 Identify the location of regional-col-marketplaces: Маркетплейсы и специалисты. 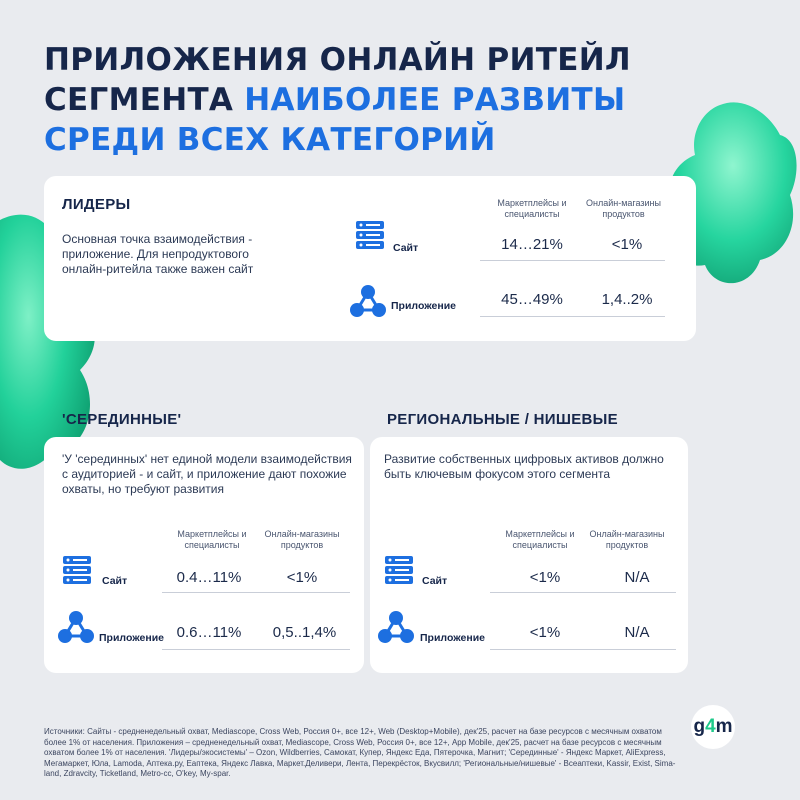
(540, 539).